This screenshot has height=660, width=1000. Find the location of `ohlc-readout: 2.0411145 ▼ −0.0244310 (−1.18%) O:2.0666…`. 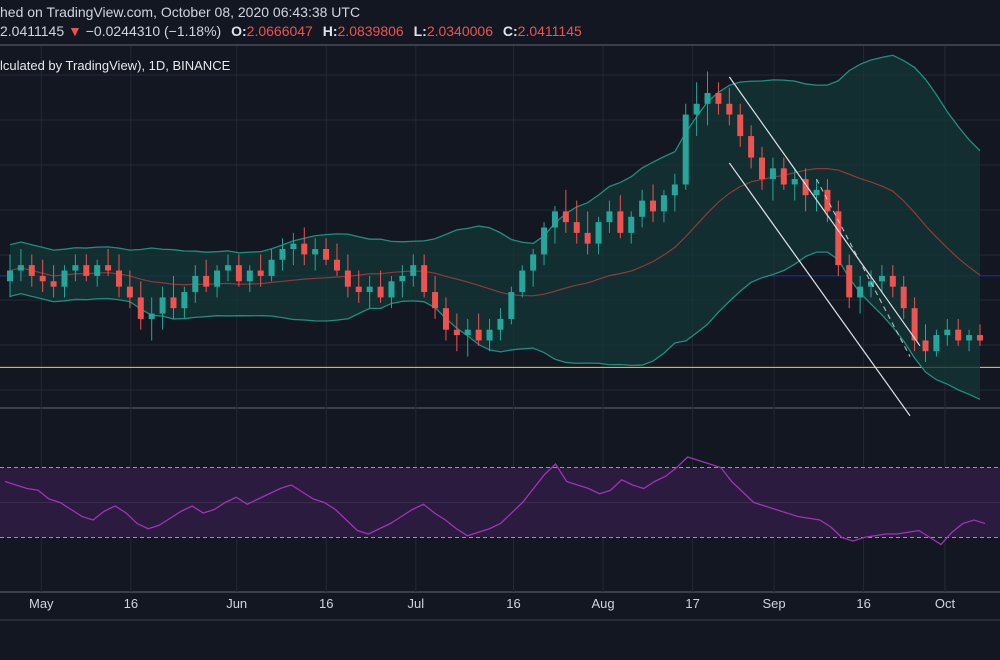

ohlc-readout: 2.0411145 ▼ −0.0244310 (−1.18%) O:2.0666… is located at coordinates (291, 32).